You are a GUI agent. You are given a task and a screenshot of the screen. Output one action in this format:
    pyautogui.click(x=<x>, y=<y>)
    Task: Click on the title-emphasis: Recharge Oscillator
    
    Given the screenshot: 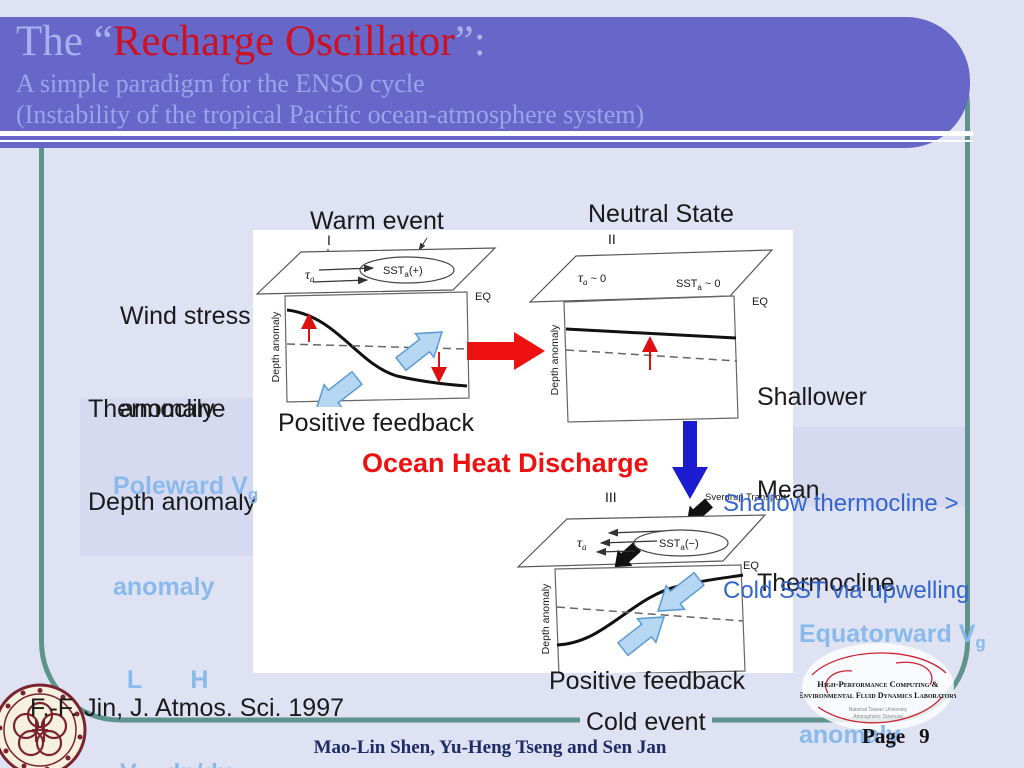 What is the action you would take?
    pyautogui.click(x=283, y=41)
    